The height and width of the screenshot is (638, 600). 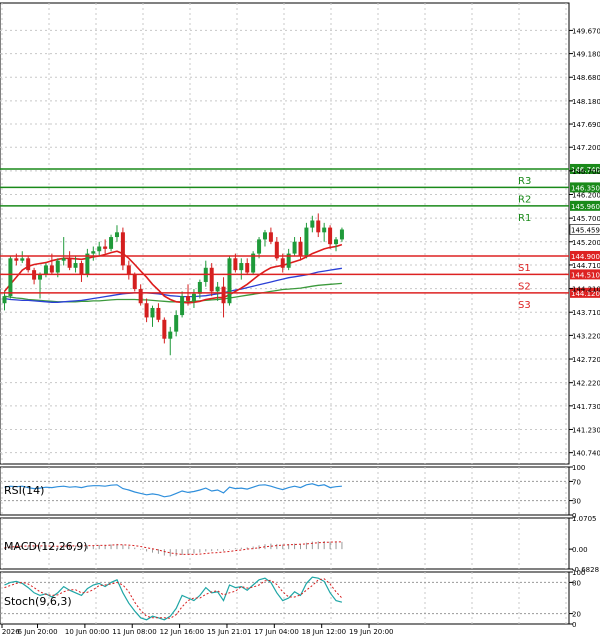 What do you see at coordinates (585, 257) in the screenshot?
I see `level-price-label-s1: 144.900` at bounding box center [585, 257].